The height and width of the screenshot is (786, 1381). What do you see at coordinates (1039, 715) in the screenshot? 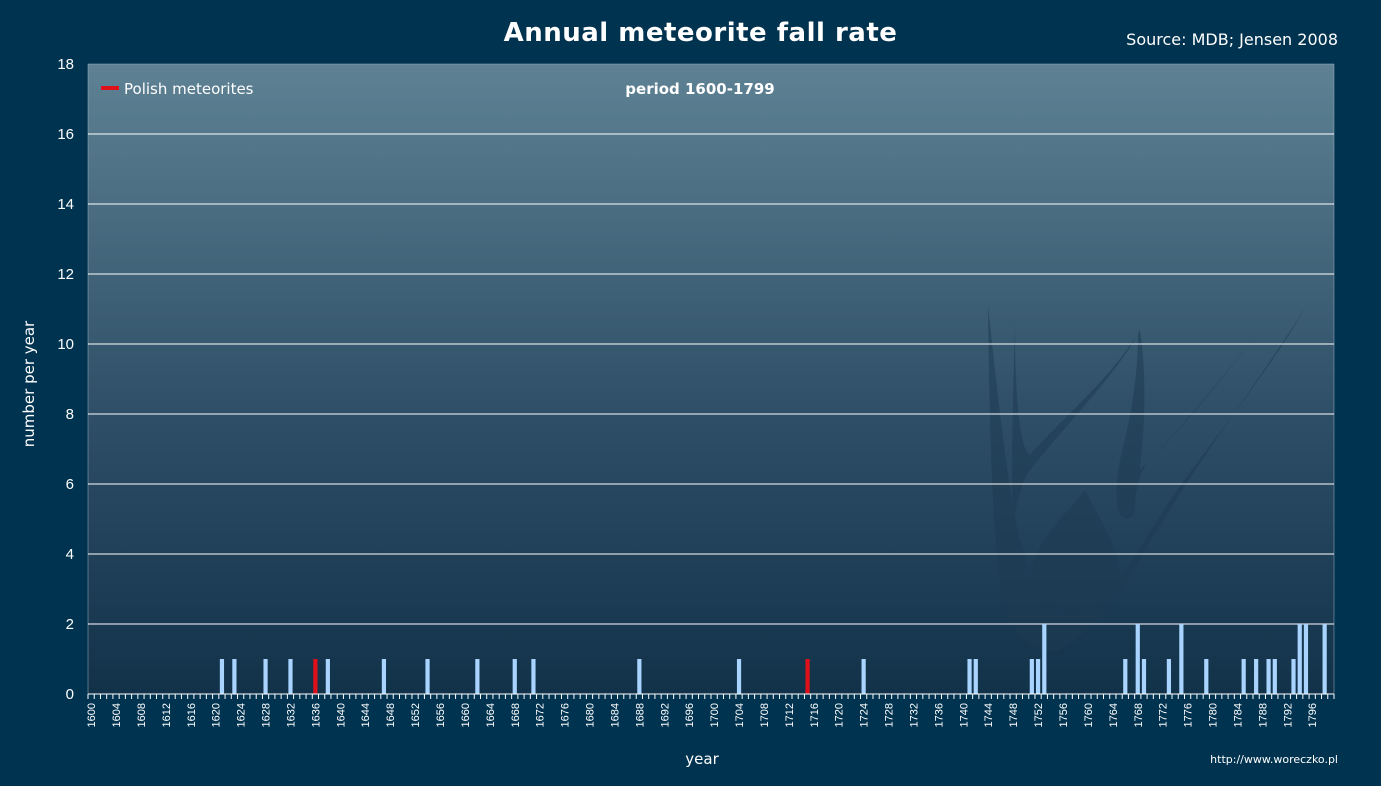
I see `x-tick-label: 1752` at bounding box center [1039, 715].